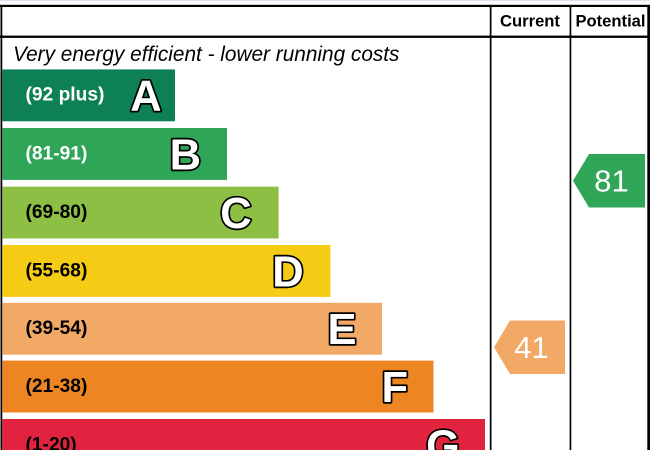  What do you see at coordinates (287, 272) in the screenshot?
I see `svg-text: D` at bounding box center [287, 272].